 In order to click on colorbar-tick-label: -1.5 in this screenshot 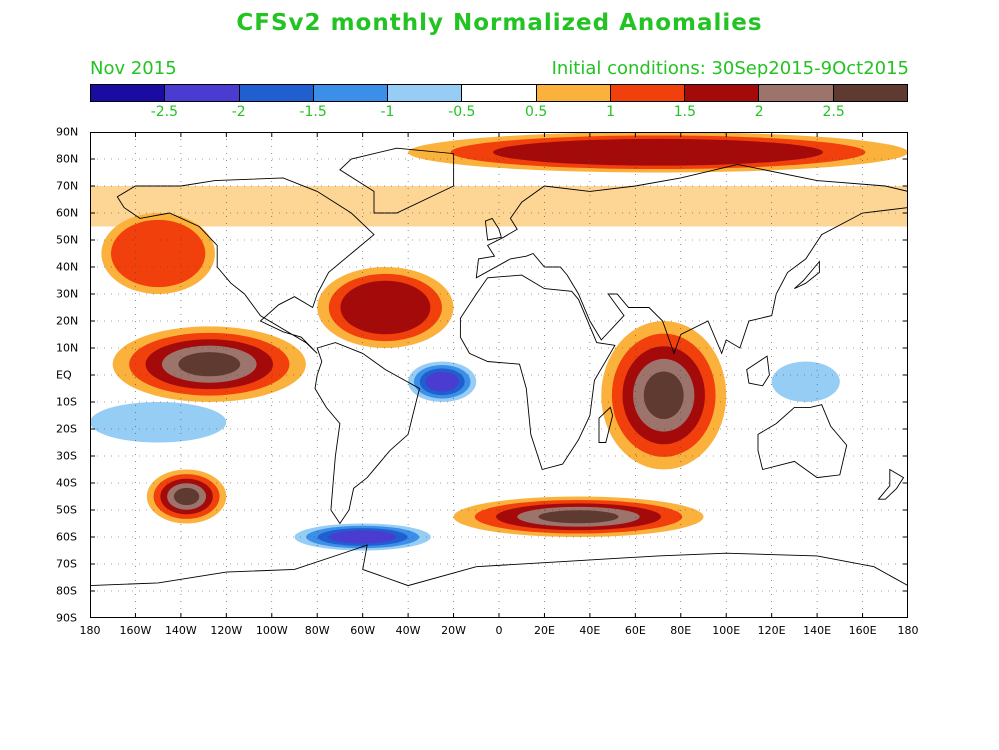, I will do `click(313, 112)`.